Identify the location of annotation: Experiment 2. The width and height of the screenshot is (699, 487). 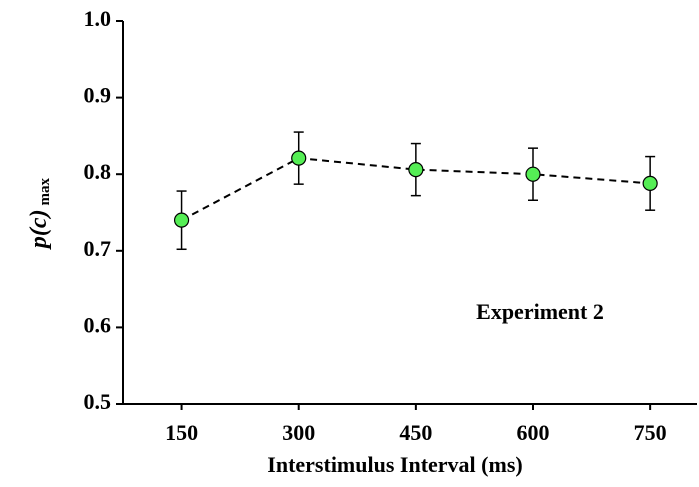
(540, 311).